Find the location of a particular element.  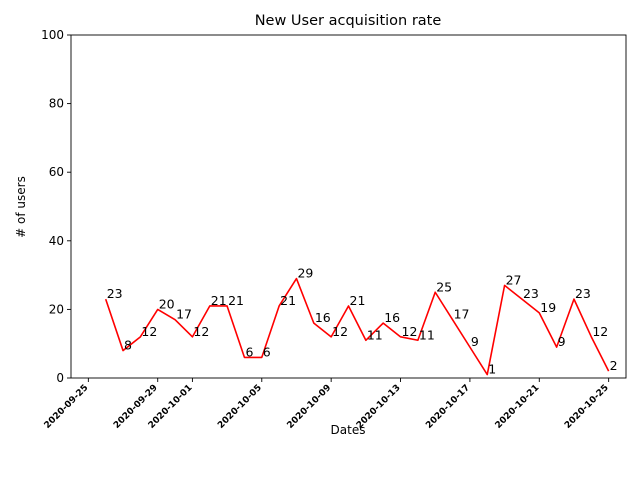

y-axis-label: # of users is located at coordinates (21, 207).